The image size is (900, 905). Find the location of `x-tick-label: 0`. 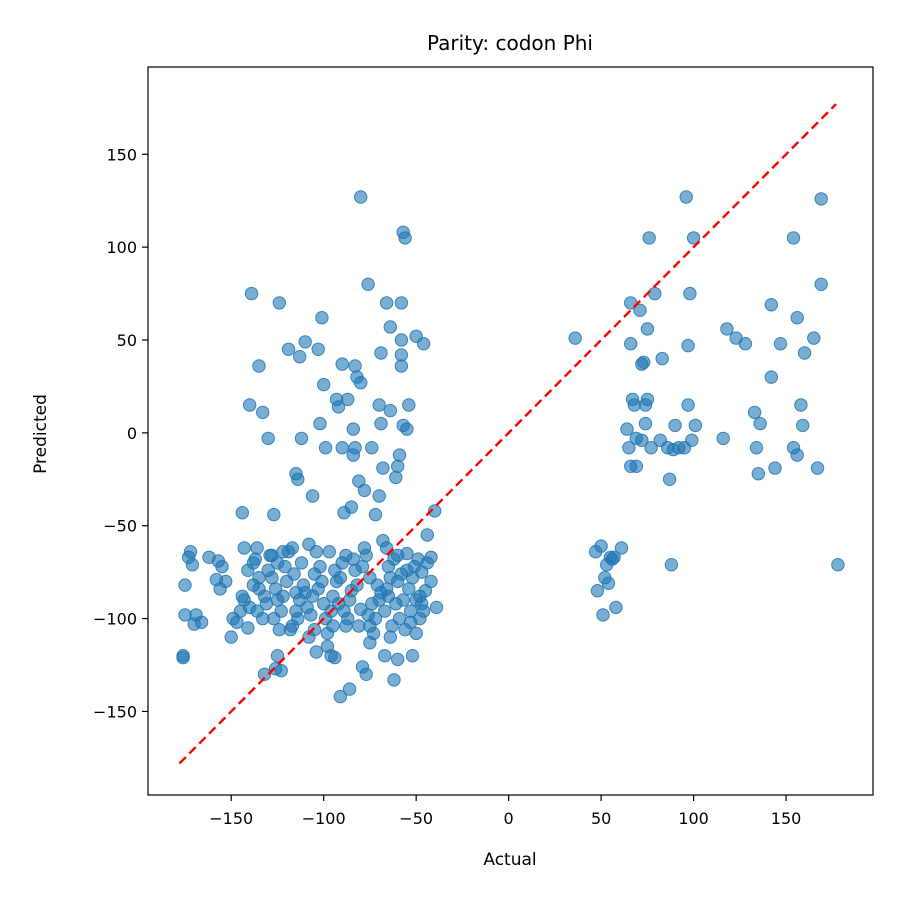

x-tick-label: 0 is located at coordinates (509, 818).